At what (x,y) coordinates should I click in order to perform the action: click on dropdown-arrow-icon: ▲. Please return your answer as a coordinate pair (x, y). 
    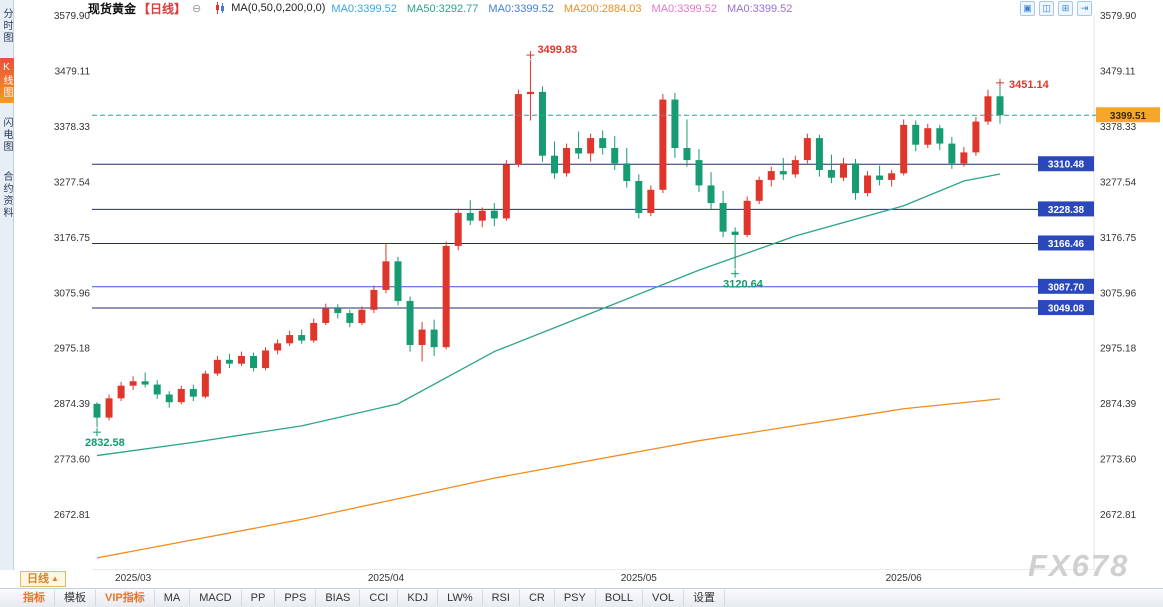
    Looking at the image, I should click on (55, 578).